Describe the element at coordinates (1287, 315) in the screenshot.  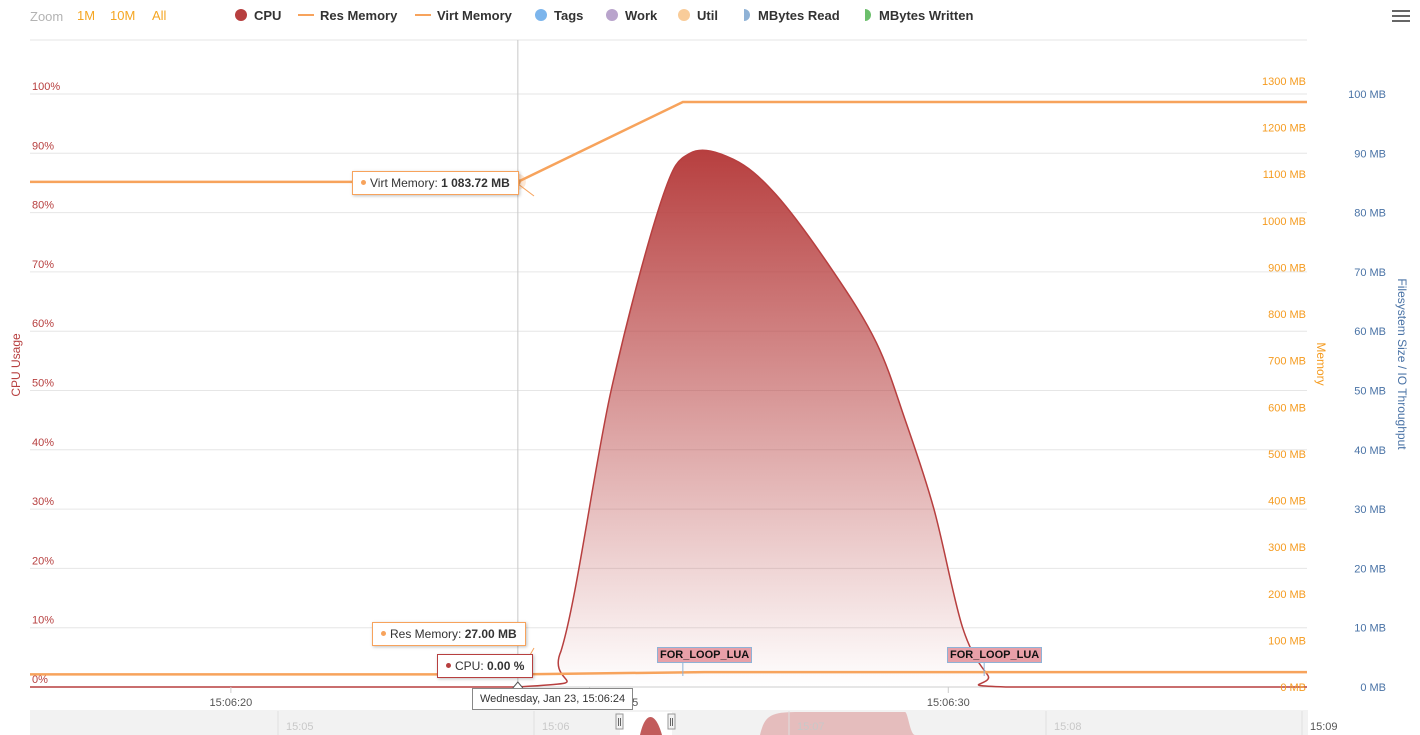
I see `memory-axis-tick-label: 800 MB` at that location.